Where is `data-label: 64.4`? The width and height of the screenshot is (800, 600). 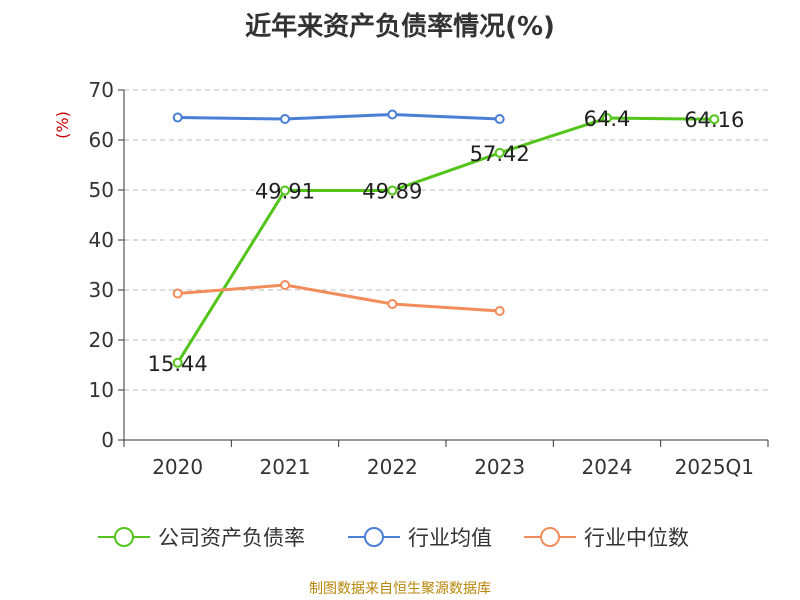
data-label: 64.4 is located at coordinates (607, 119).